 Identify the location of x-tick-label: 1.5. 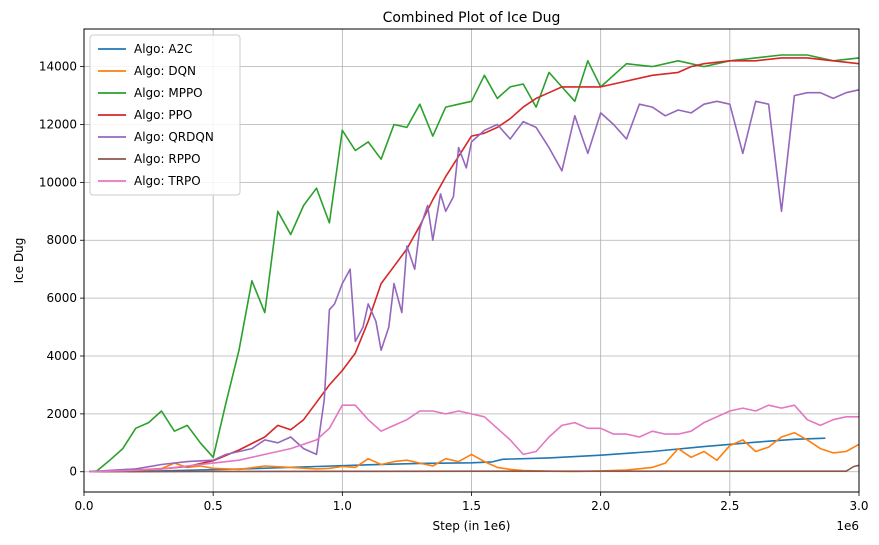
(471, 506).